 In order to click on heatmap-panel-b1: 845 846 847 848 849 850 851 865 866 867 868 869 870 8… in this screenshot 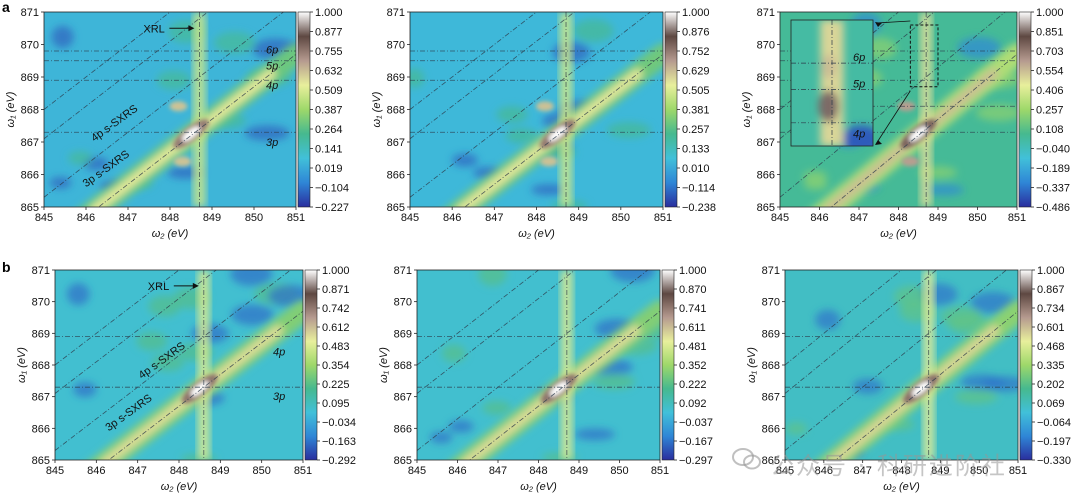, I will do `click(186, 379)`.